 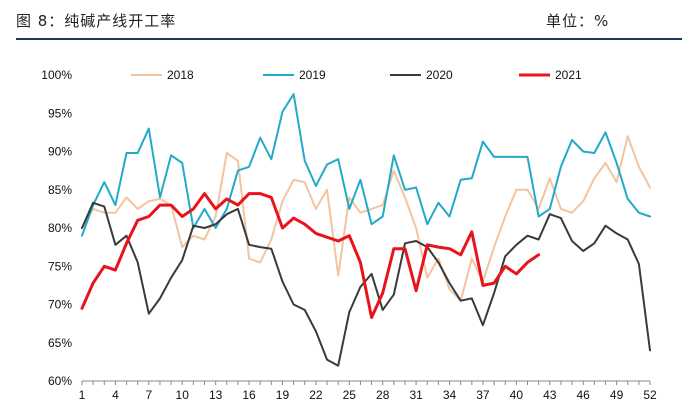 I want to click on y-tick-label: 60%, so click(x=60, y=381).